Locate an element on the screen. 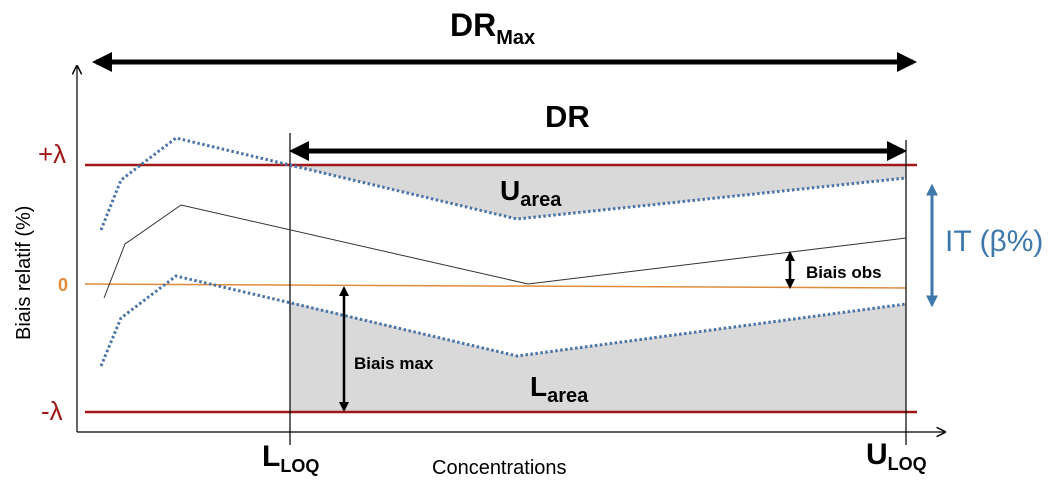 The image size is (1057, 481). it-label: IT (β%) is located at coordinates (994, 241).